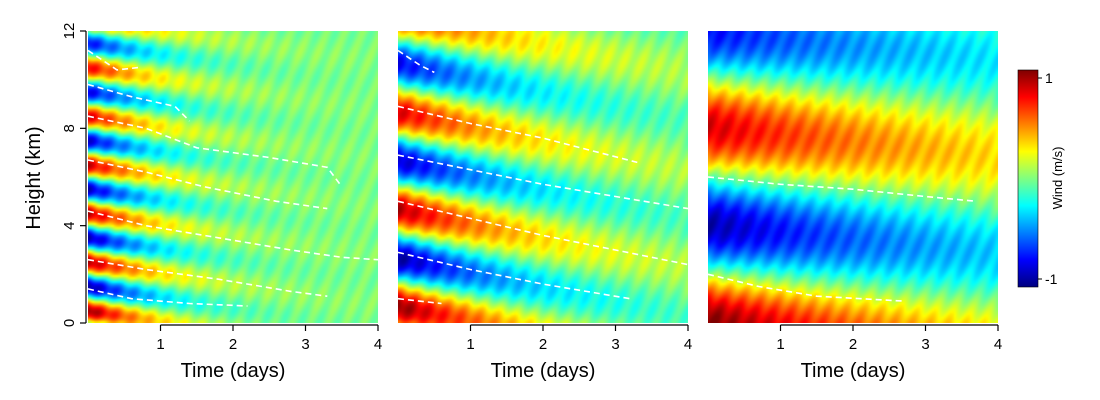  Describe the element at coordinates (69, 31) in the screenshot. I see `y-tick-label: 12` at that location.